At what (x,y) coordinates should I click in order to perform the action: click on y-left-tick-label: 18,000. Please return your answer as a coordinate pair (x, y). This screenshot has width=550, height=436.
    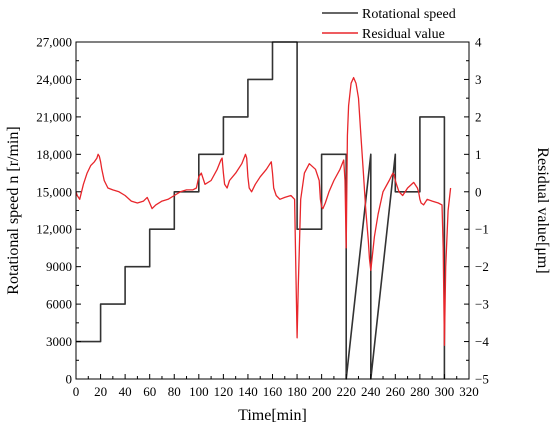
    Looking at the image, I should click on (54, 154).